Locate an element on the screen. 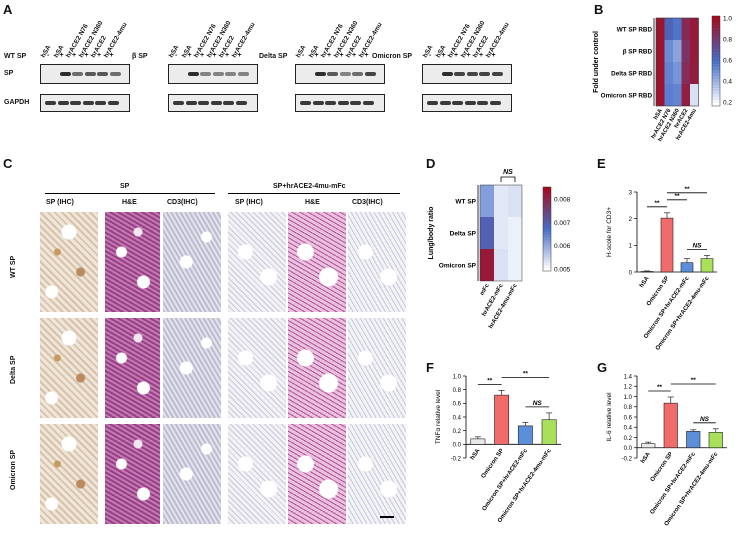 The height and width of the screenshot is (547, 747). treatment-label: β SP is located at coordinates (140, 56).